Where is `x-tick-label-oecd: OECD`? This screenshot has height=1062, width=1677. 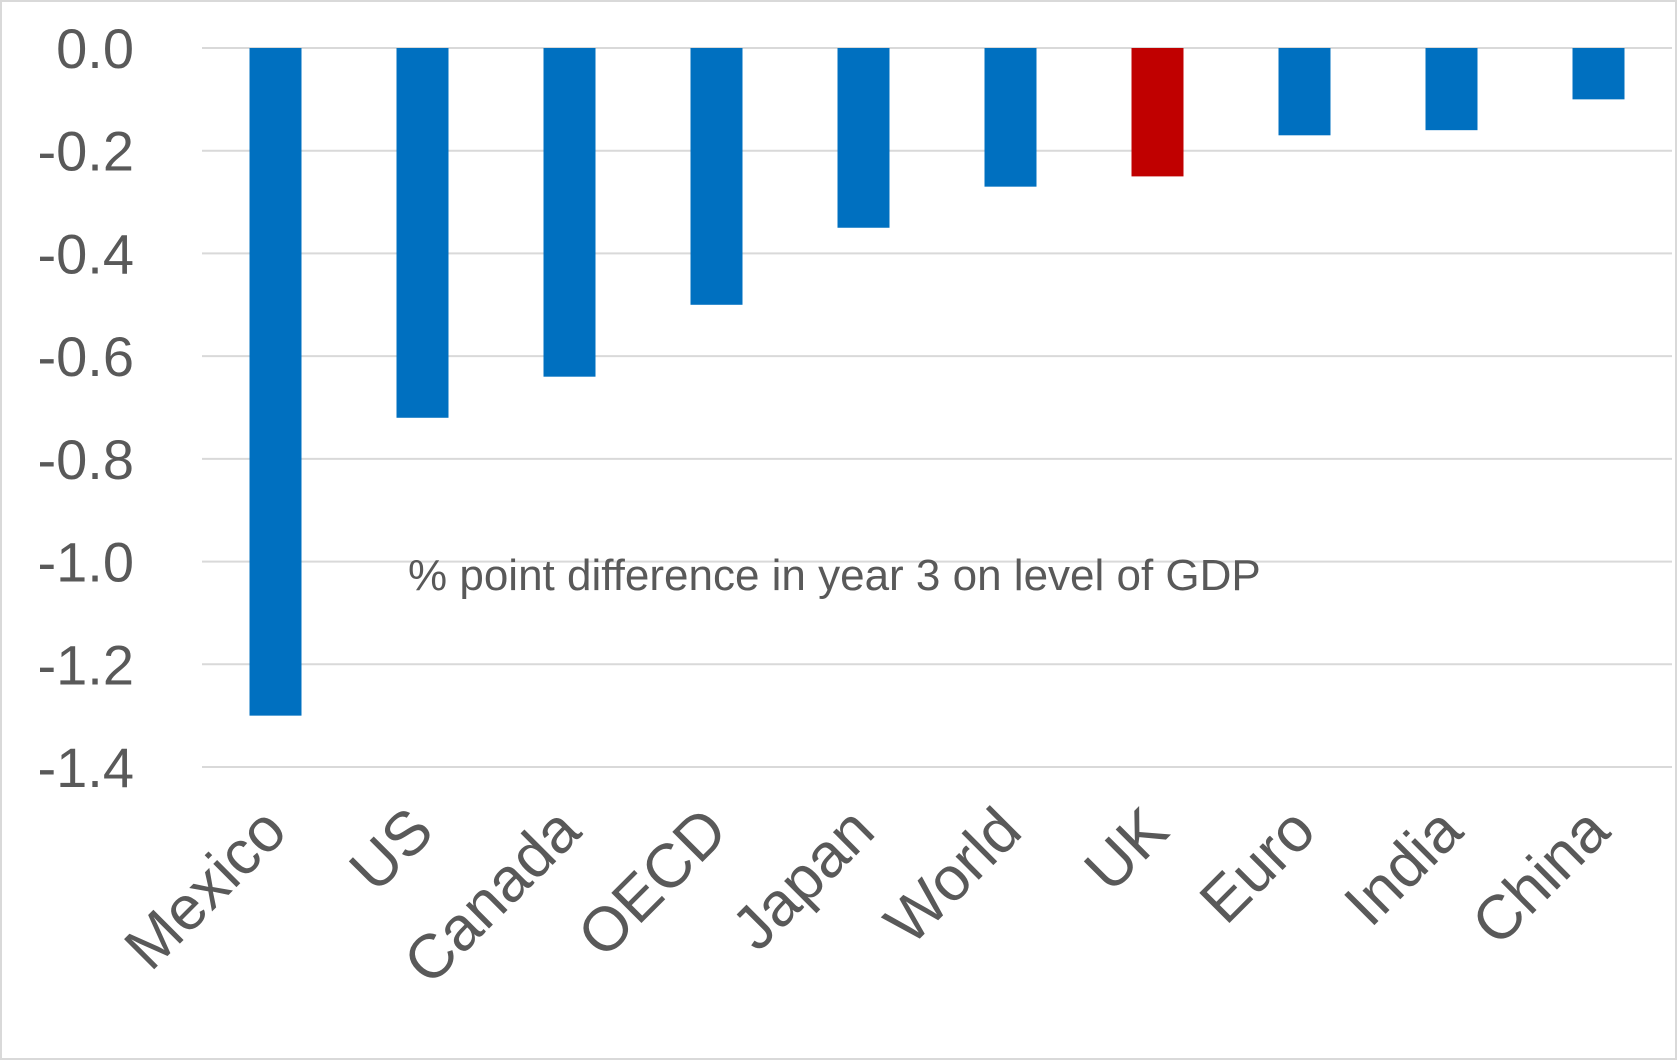
x-tick-label-oecd: OECD is located at coordinates (652, 882).